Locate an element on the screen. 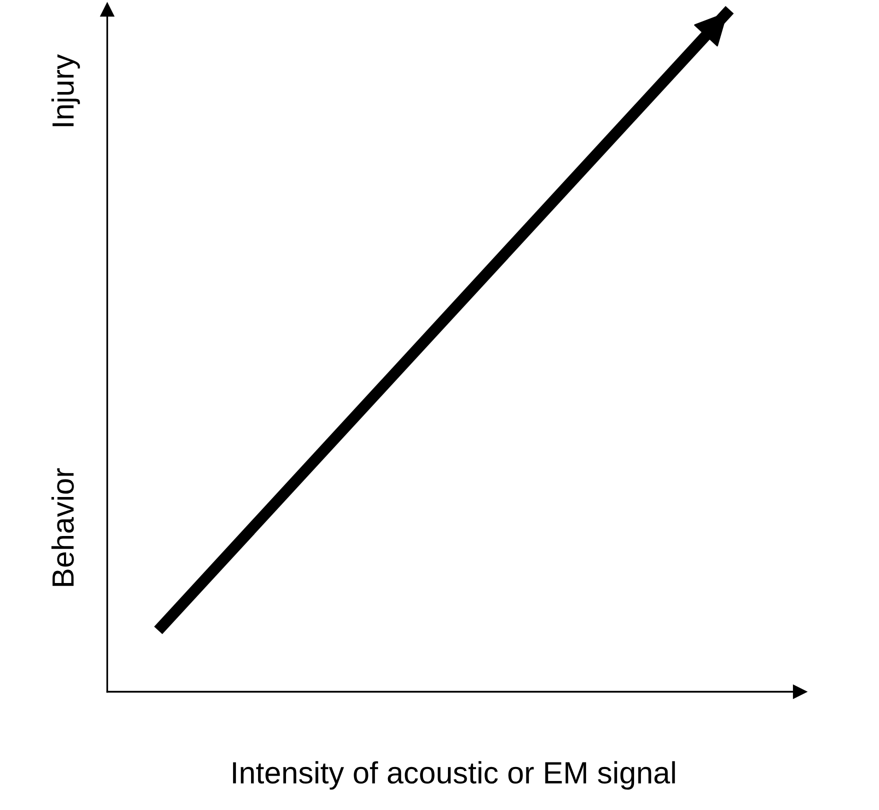 This screenshot has width=879, height=810. text: Behavior is located at coordinates (62, 527).